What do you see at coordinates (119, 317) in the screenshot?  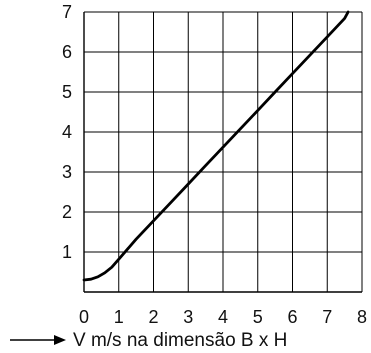 I see `x-tick-label: 1` at bounding box center [119, 317].